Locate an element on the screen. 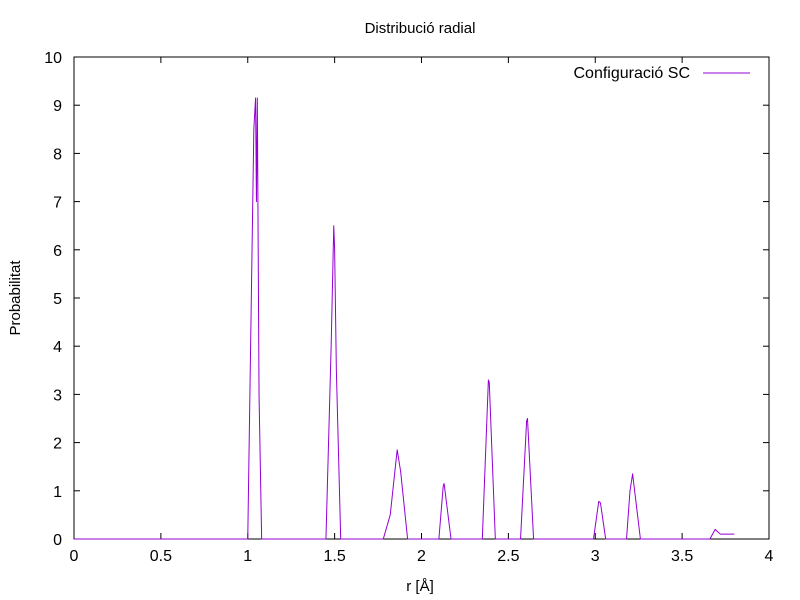 The image size is (800, 600). chart-title: Distribució radial is located at coordinates (420, 28).